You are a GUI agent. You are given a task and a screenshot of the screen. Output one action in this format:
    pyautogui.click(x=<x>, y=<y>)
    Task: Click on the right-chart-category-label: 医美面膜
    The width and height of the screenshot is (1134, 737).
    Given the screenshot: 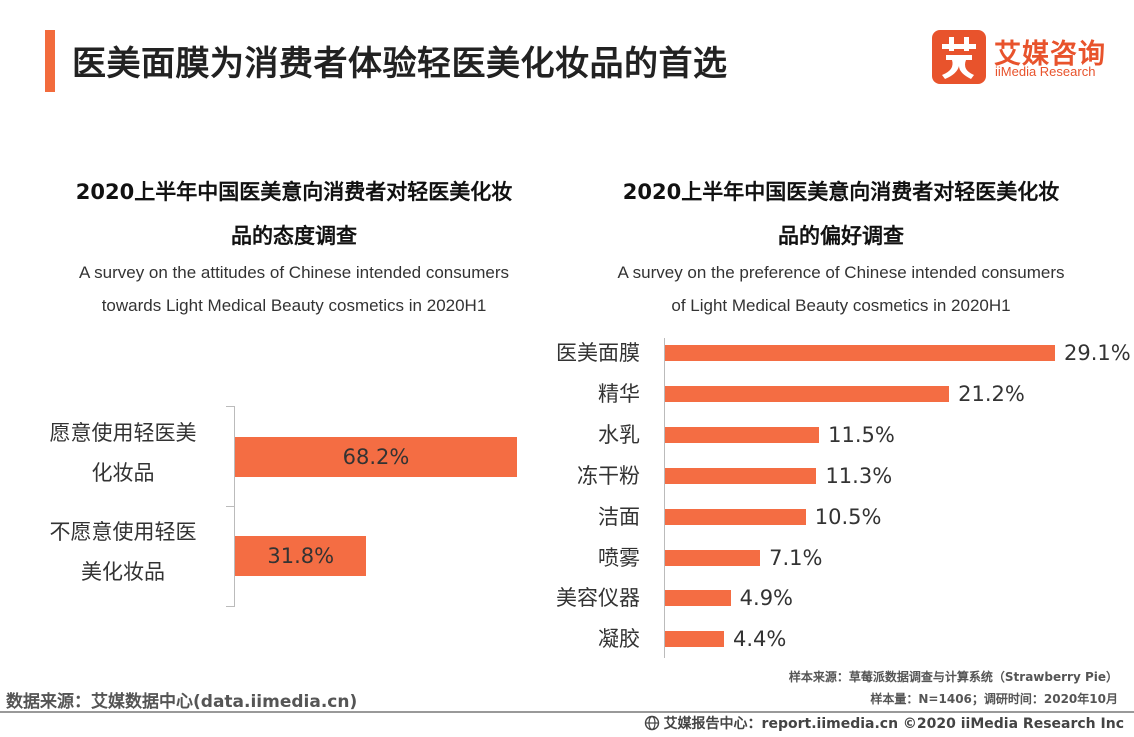 What is the action you would take?
    pyautogui.click(x=598, y=353)
    